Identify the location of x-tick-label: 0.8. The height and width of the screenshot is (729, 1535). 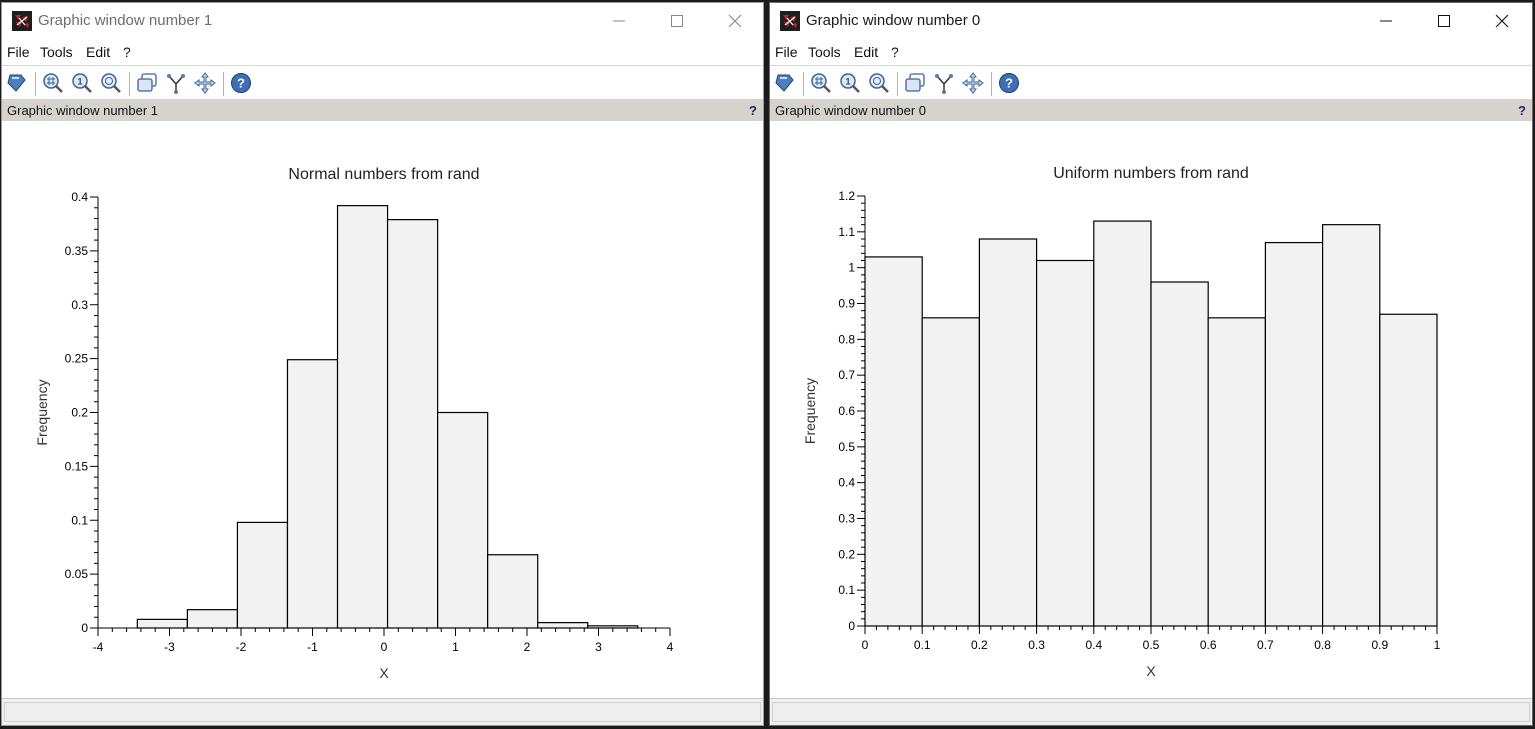
(1322, 645).